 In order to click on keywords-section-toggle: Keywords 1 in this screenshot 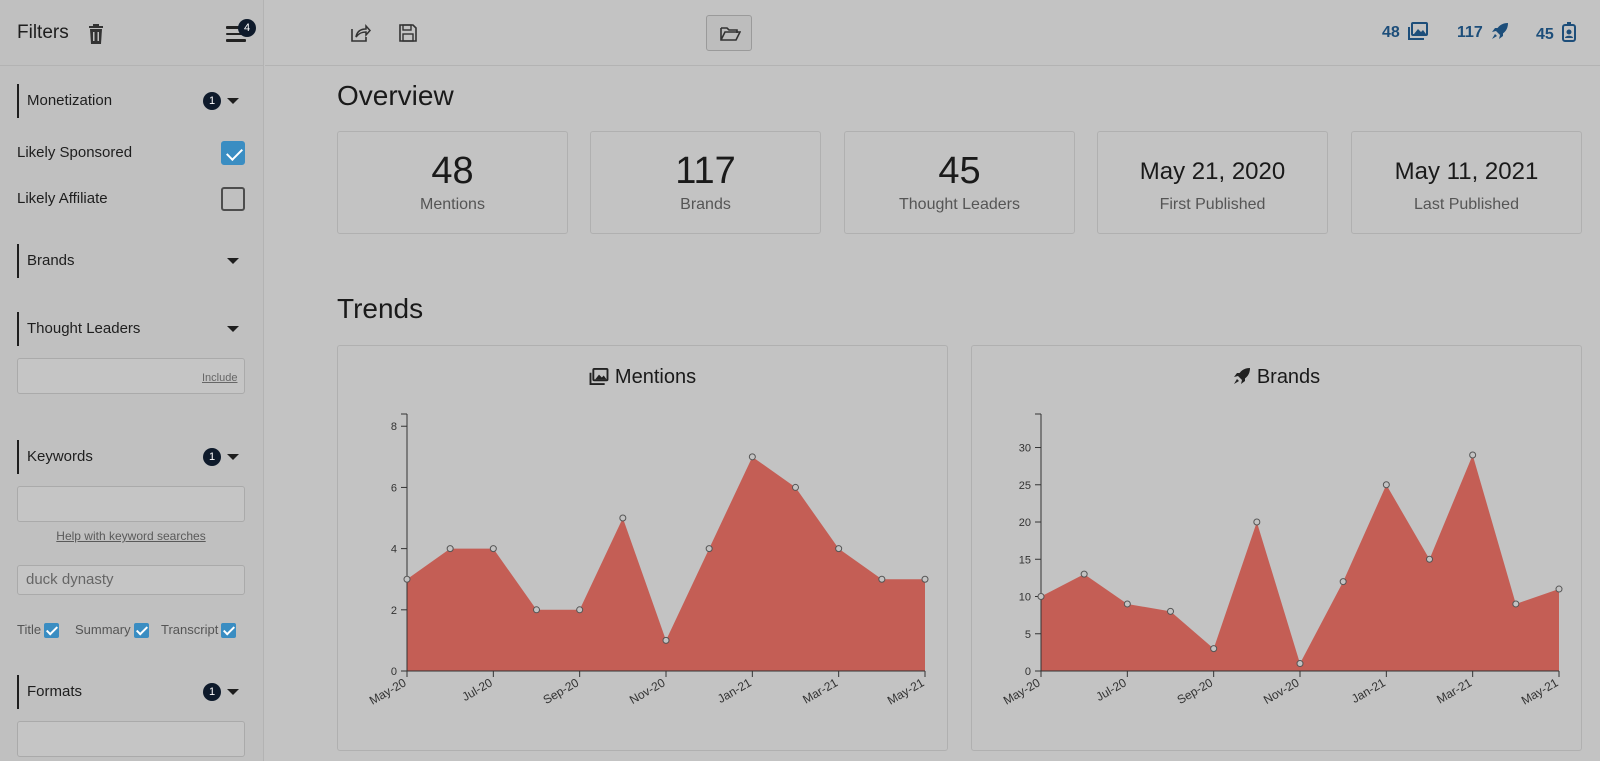, I will do `click(131, 457)`.